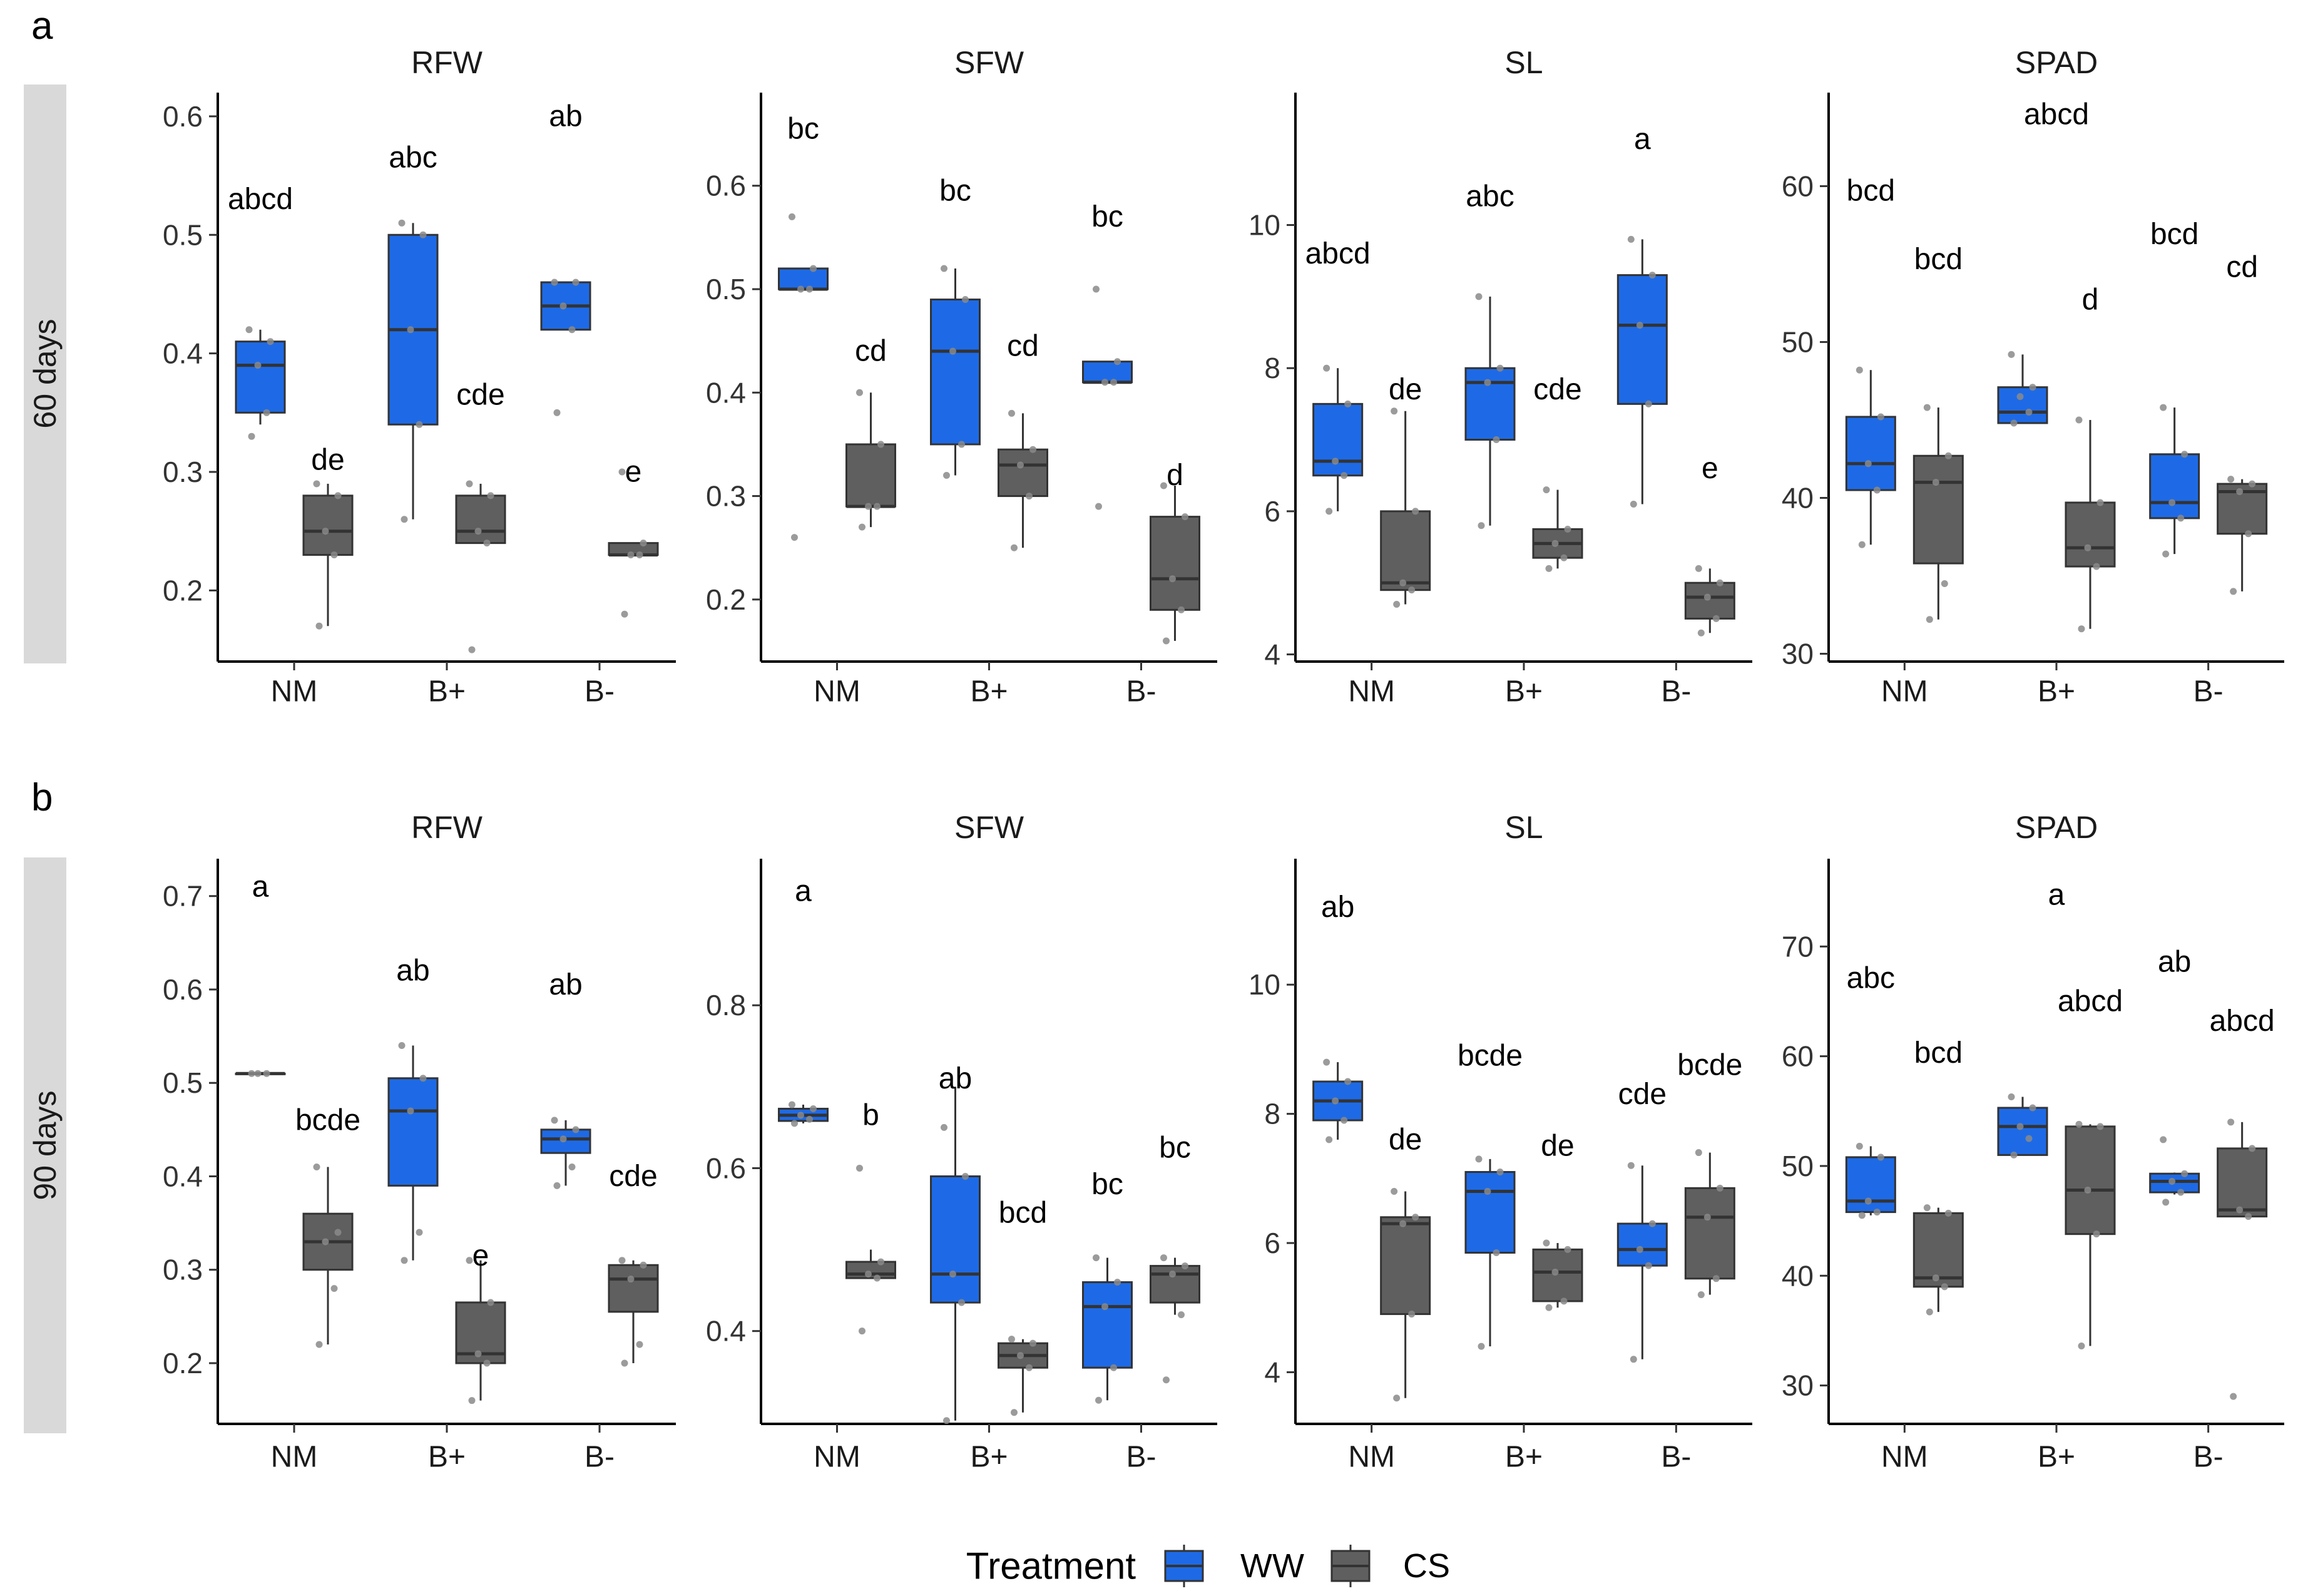 Image resolution: width=2308 pixels, height=1596 pixels. Describe the element at coordinates (1798, 341) in the screenshot. I see `y-tick-label: 50` at that location.